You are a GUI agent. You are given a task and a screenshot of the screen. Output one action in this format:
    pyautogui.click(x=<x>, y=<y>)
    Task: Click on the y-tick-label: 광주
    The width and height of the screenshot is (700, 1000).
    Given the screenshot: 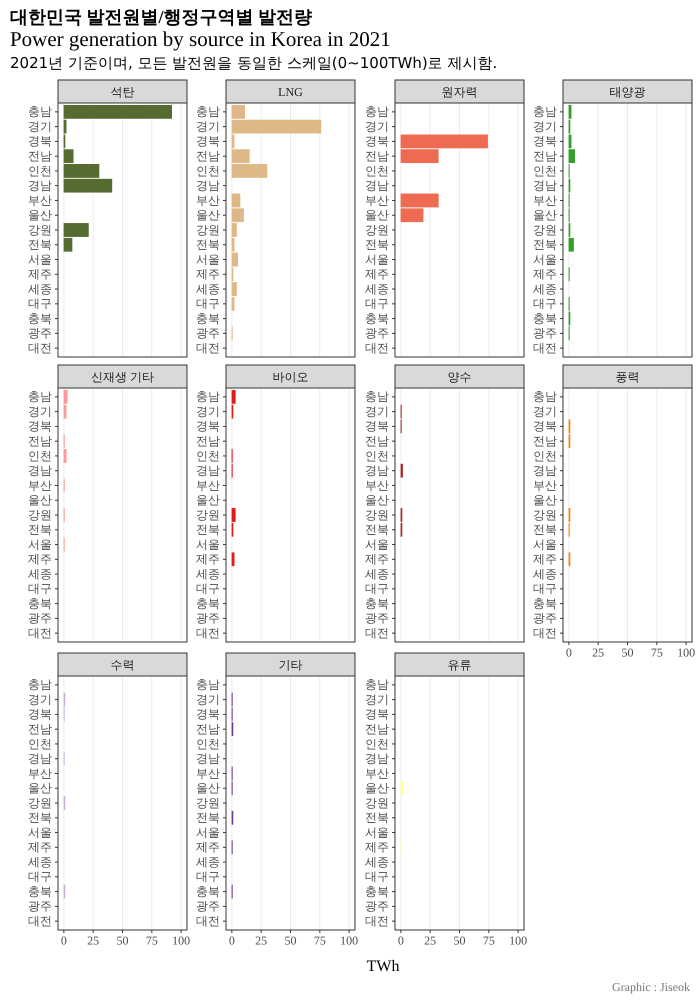 What is the action you would take?
    pyautogui.click(x=208, y=618)
    